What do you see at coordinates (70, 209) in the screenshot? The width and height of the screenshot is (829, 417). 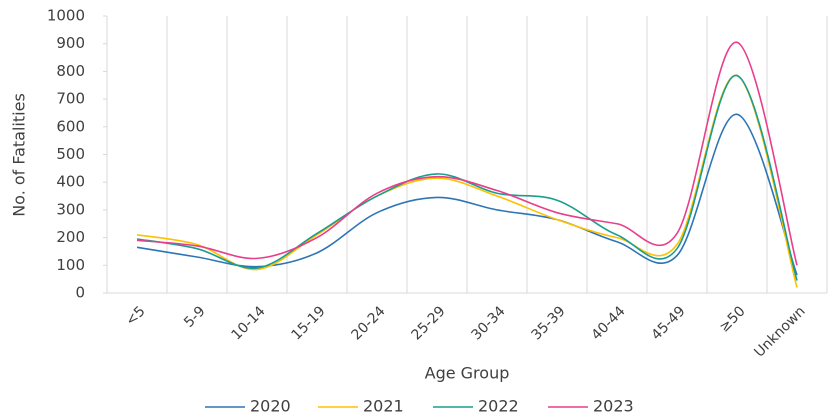 I see `y-tick-label: 300` at bounding box center [70, 209].